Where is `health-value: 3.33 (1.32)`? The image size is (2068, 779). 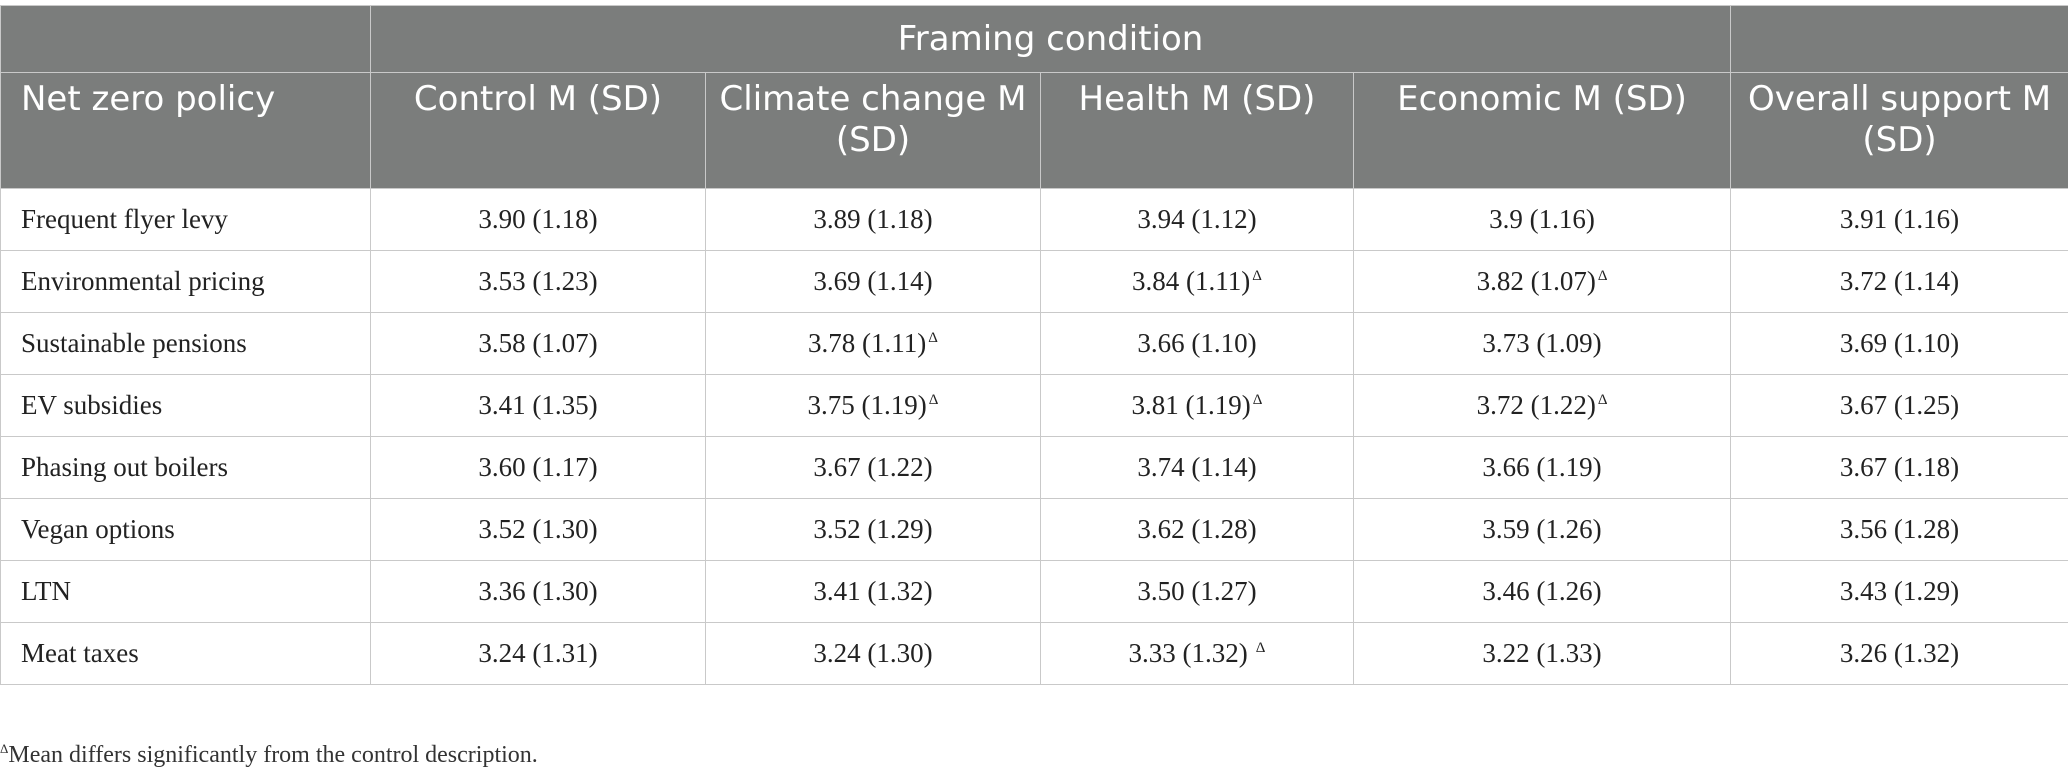 health-value: 3.33 (1.32) is located at coordinates (1188, 653).